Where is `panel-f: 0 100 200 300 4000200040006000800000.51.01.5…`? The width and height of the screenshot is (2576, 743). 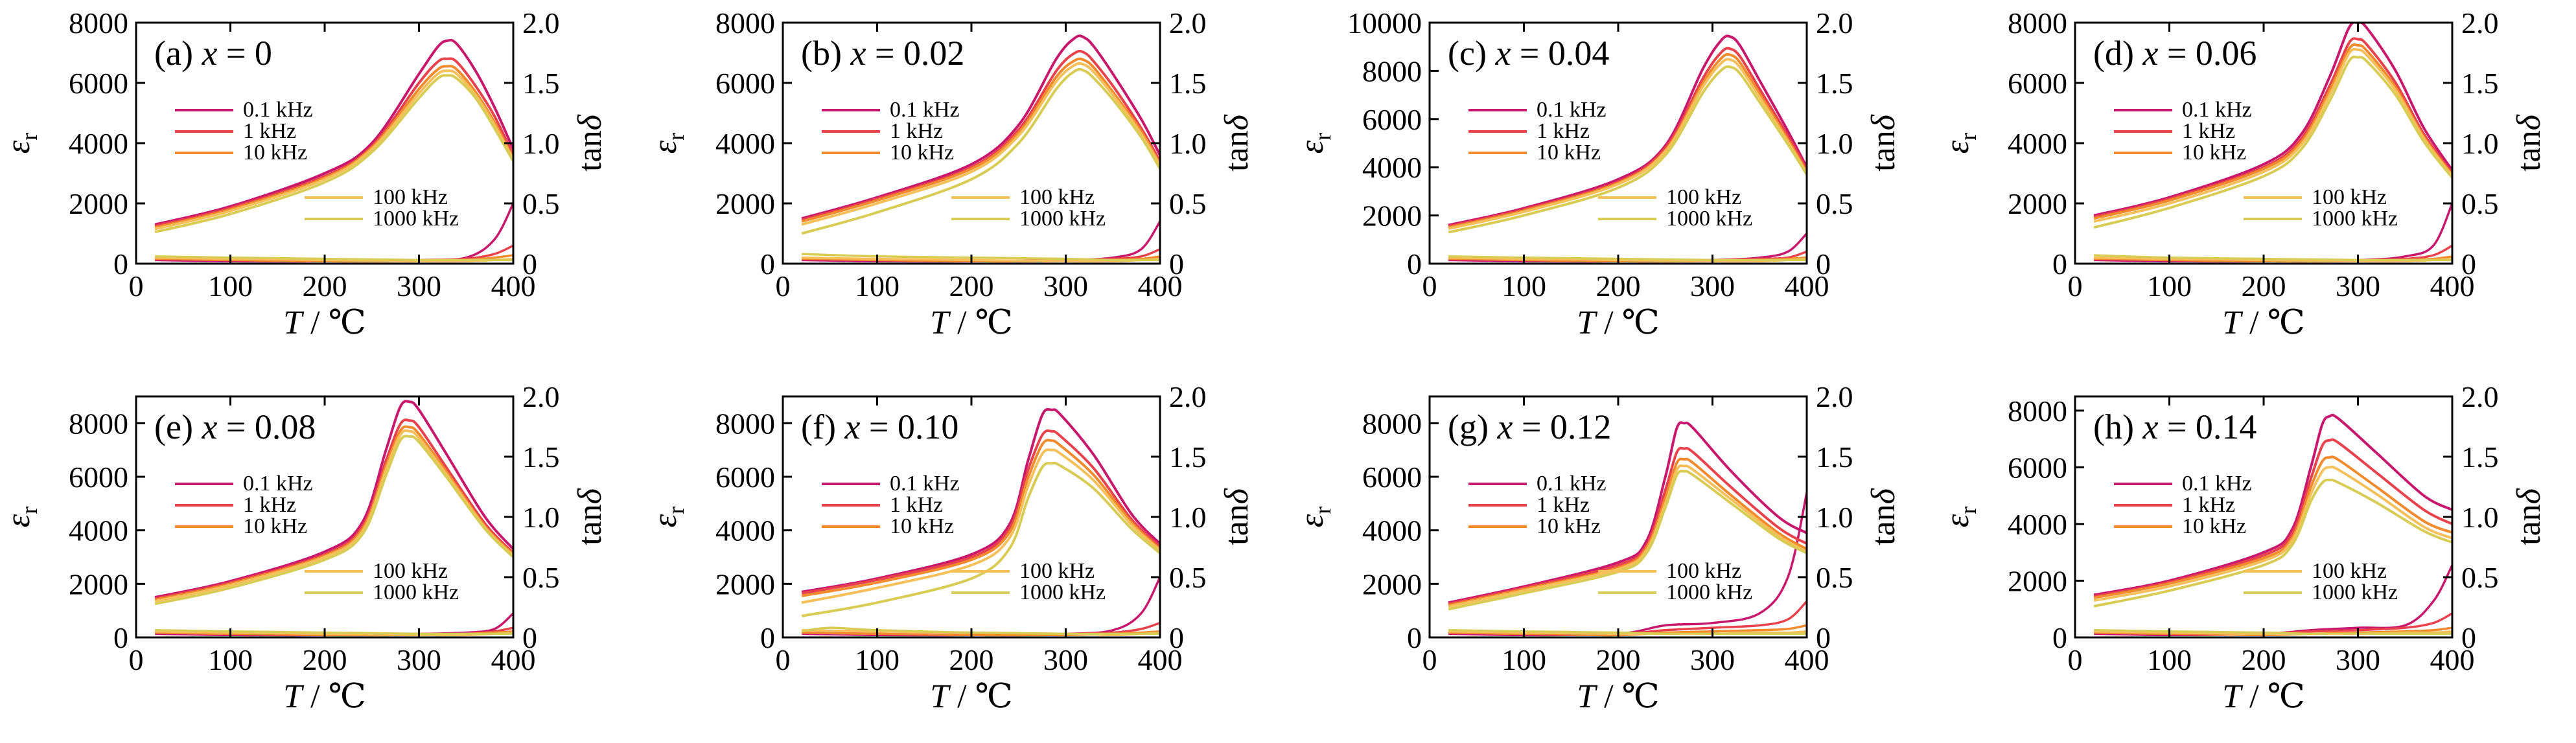 panel-f: 0 100 200 300 4000200040006000800000.51.01.5… is located at coordinates (951, 547).